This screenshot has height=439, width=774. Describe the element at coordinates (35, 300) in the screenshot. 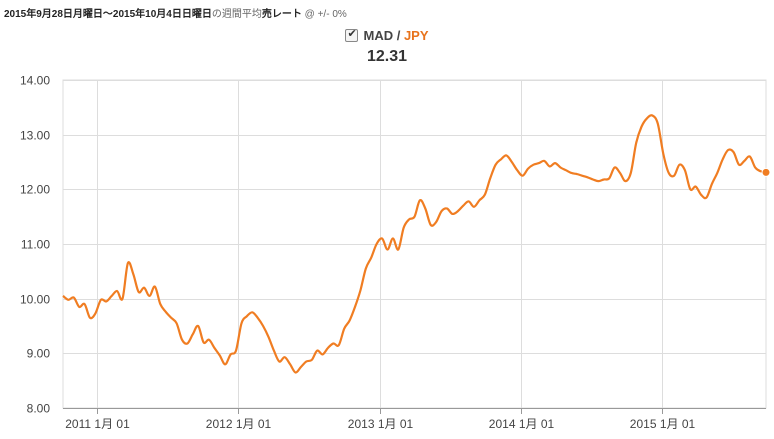

I see `y-tick-label: 10.00` at that location.